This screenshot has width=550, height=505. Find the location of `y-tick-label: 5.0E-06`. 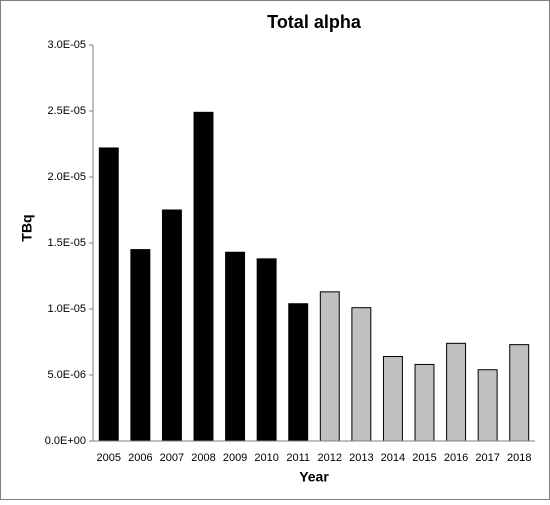

y-tick-label: 5.0E-06 is located at coordinates (66, 375).